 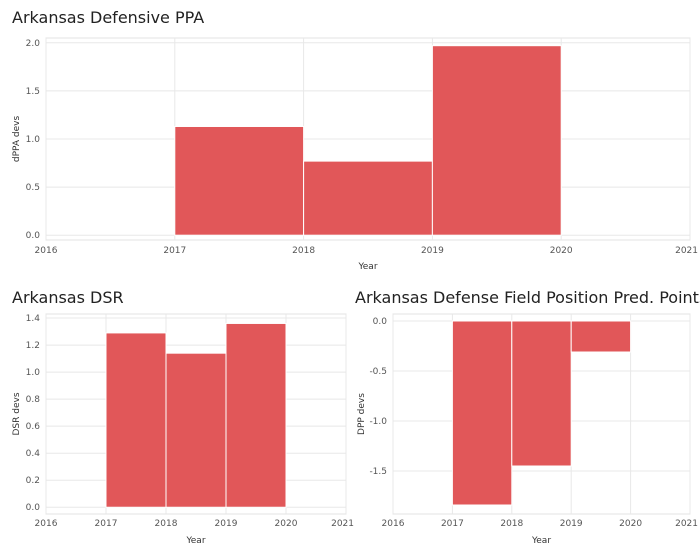 What do you see at coordinates (33, 346) in the screenshot?
I see `y-tick-label: 1.2` at bounding box center [33, 346].